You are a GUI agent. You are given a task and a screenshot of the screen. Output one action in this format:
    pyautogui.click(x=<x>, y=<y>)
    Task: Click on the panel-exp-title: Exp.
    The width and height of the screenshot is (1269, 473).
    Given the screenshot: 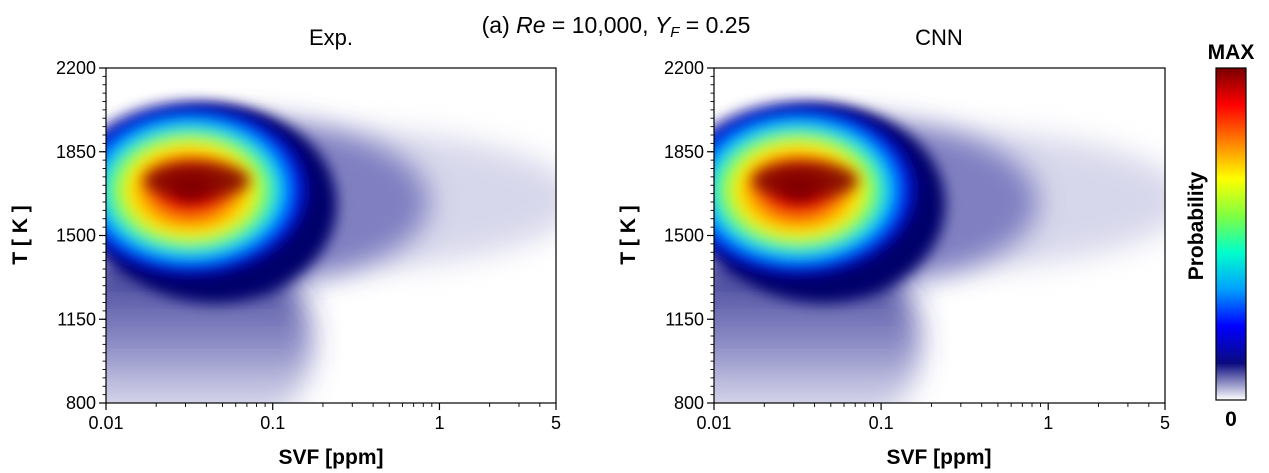 What is the action you would take?
    pyautogui.click(x=331, y=37)
    